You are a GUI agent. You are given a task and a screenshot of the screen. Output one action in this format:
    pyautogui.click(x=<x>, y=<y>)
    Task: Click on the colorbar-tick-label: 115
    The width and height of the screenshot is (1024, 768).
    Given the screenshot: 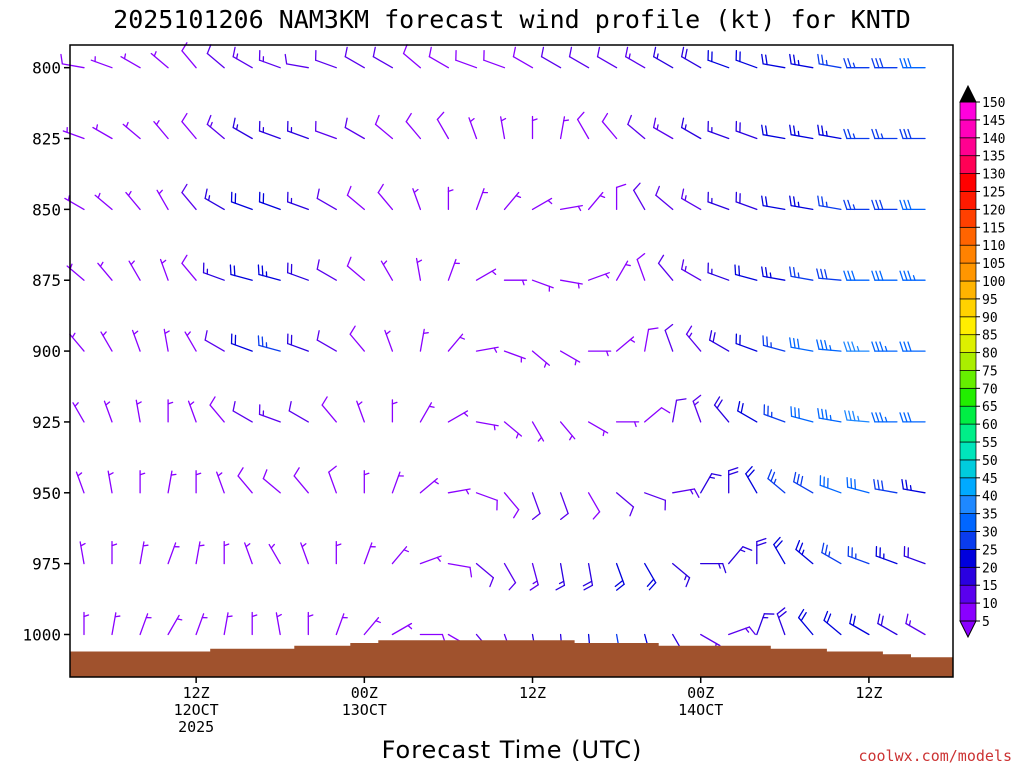 What is the action you would take?
    pyautogui.click(x=993, y=228)
    